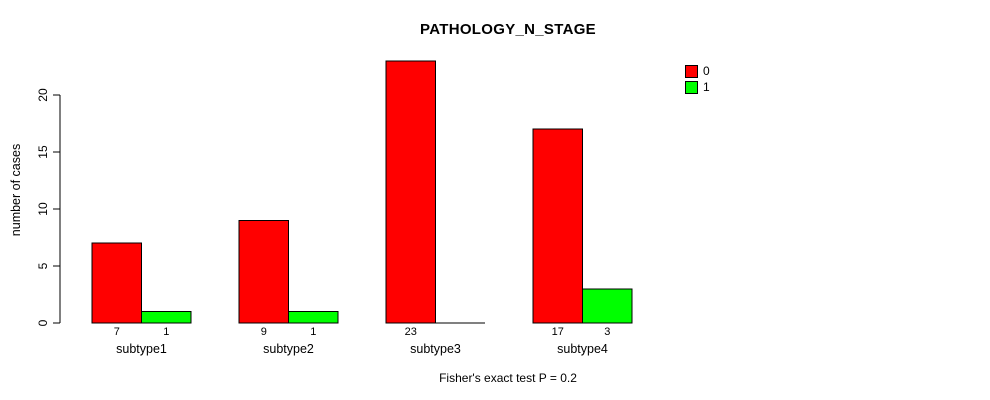  I want to click on chart-title: PATHOLOGY_N_STAGE, so click(508, 29).